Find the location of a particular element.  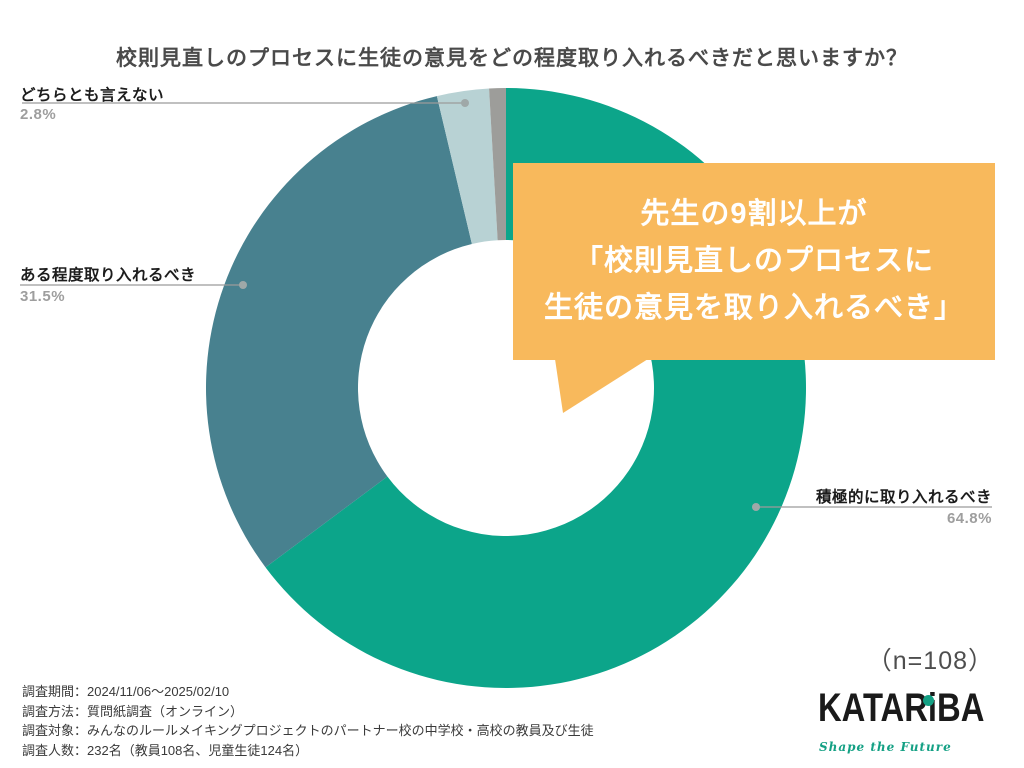

sample-size-note: （n=108） is located at coordinates (930, 661).